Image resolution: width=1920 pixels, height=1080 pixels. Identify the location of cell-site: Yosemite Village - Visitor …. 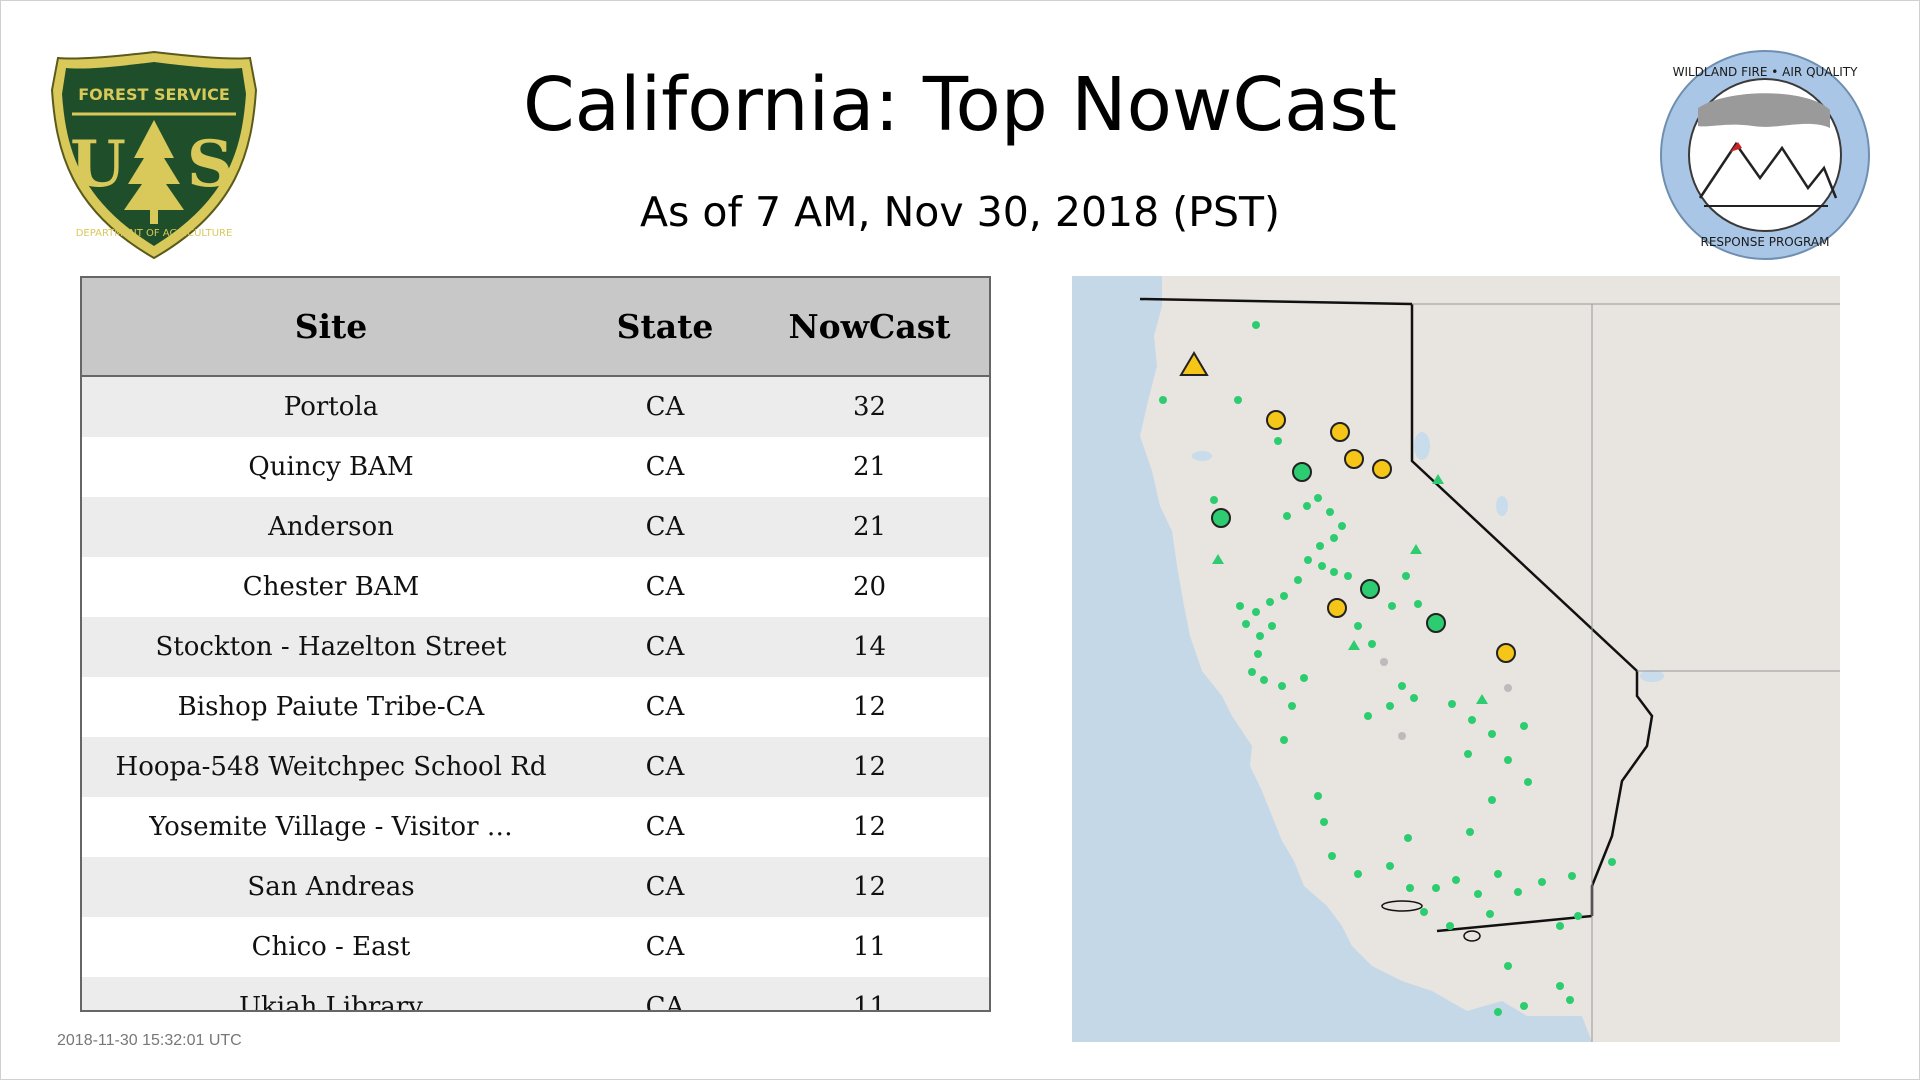
(331, 827).